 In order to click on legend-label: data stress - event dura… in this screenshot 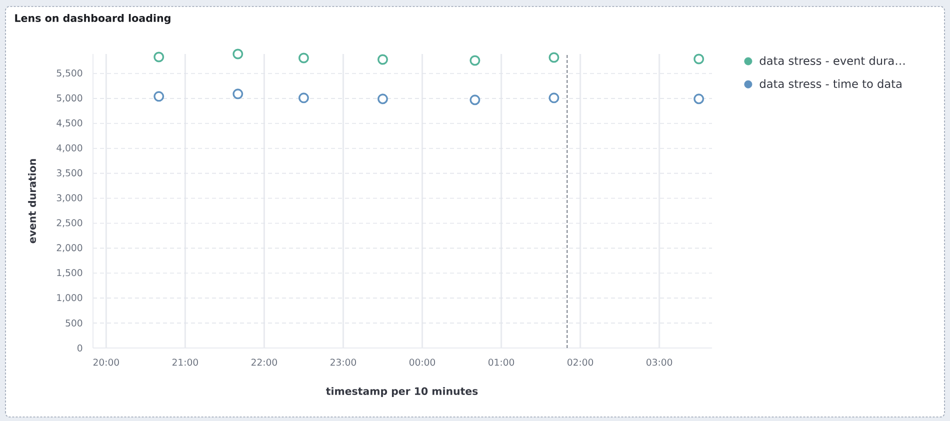, I will do `click(832, 60)`.